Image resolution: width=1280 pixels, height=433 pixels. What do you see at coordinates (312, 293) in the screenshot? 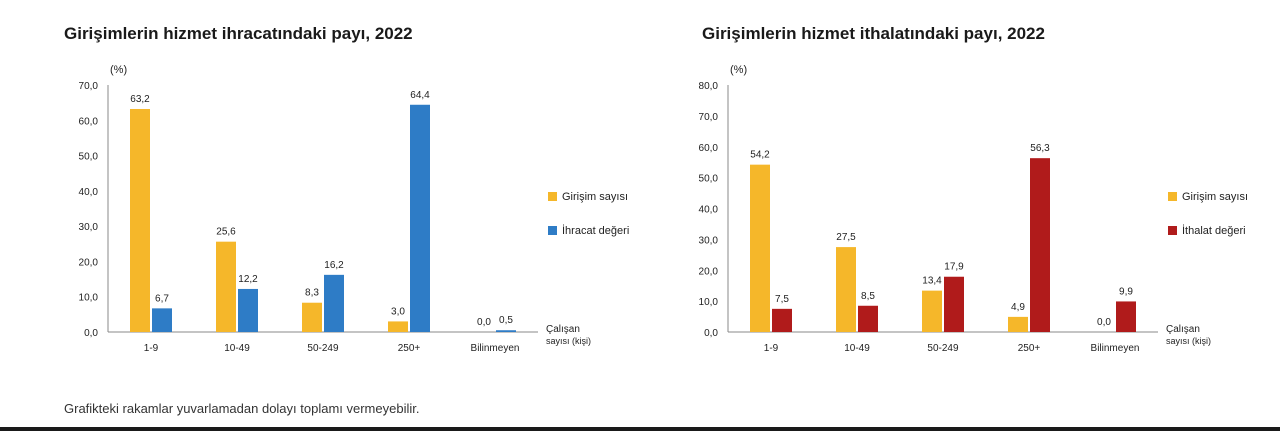
I see `export-data-label: 8,3` at bounding box center [312, 293].